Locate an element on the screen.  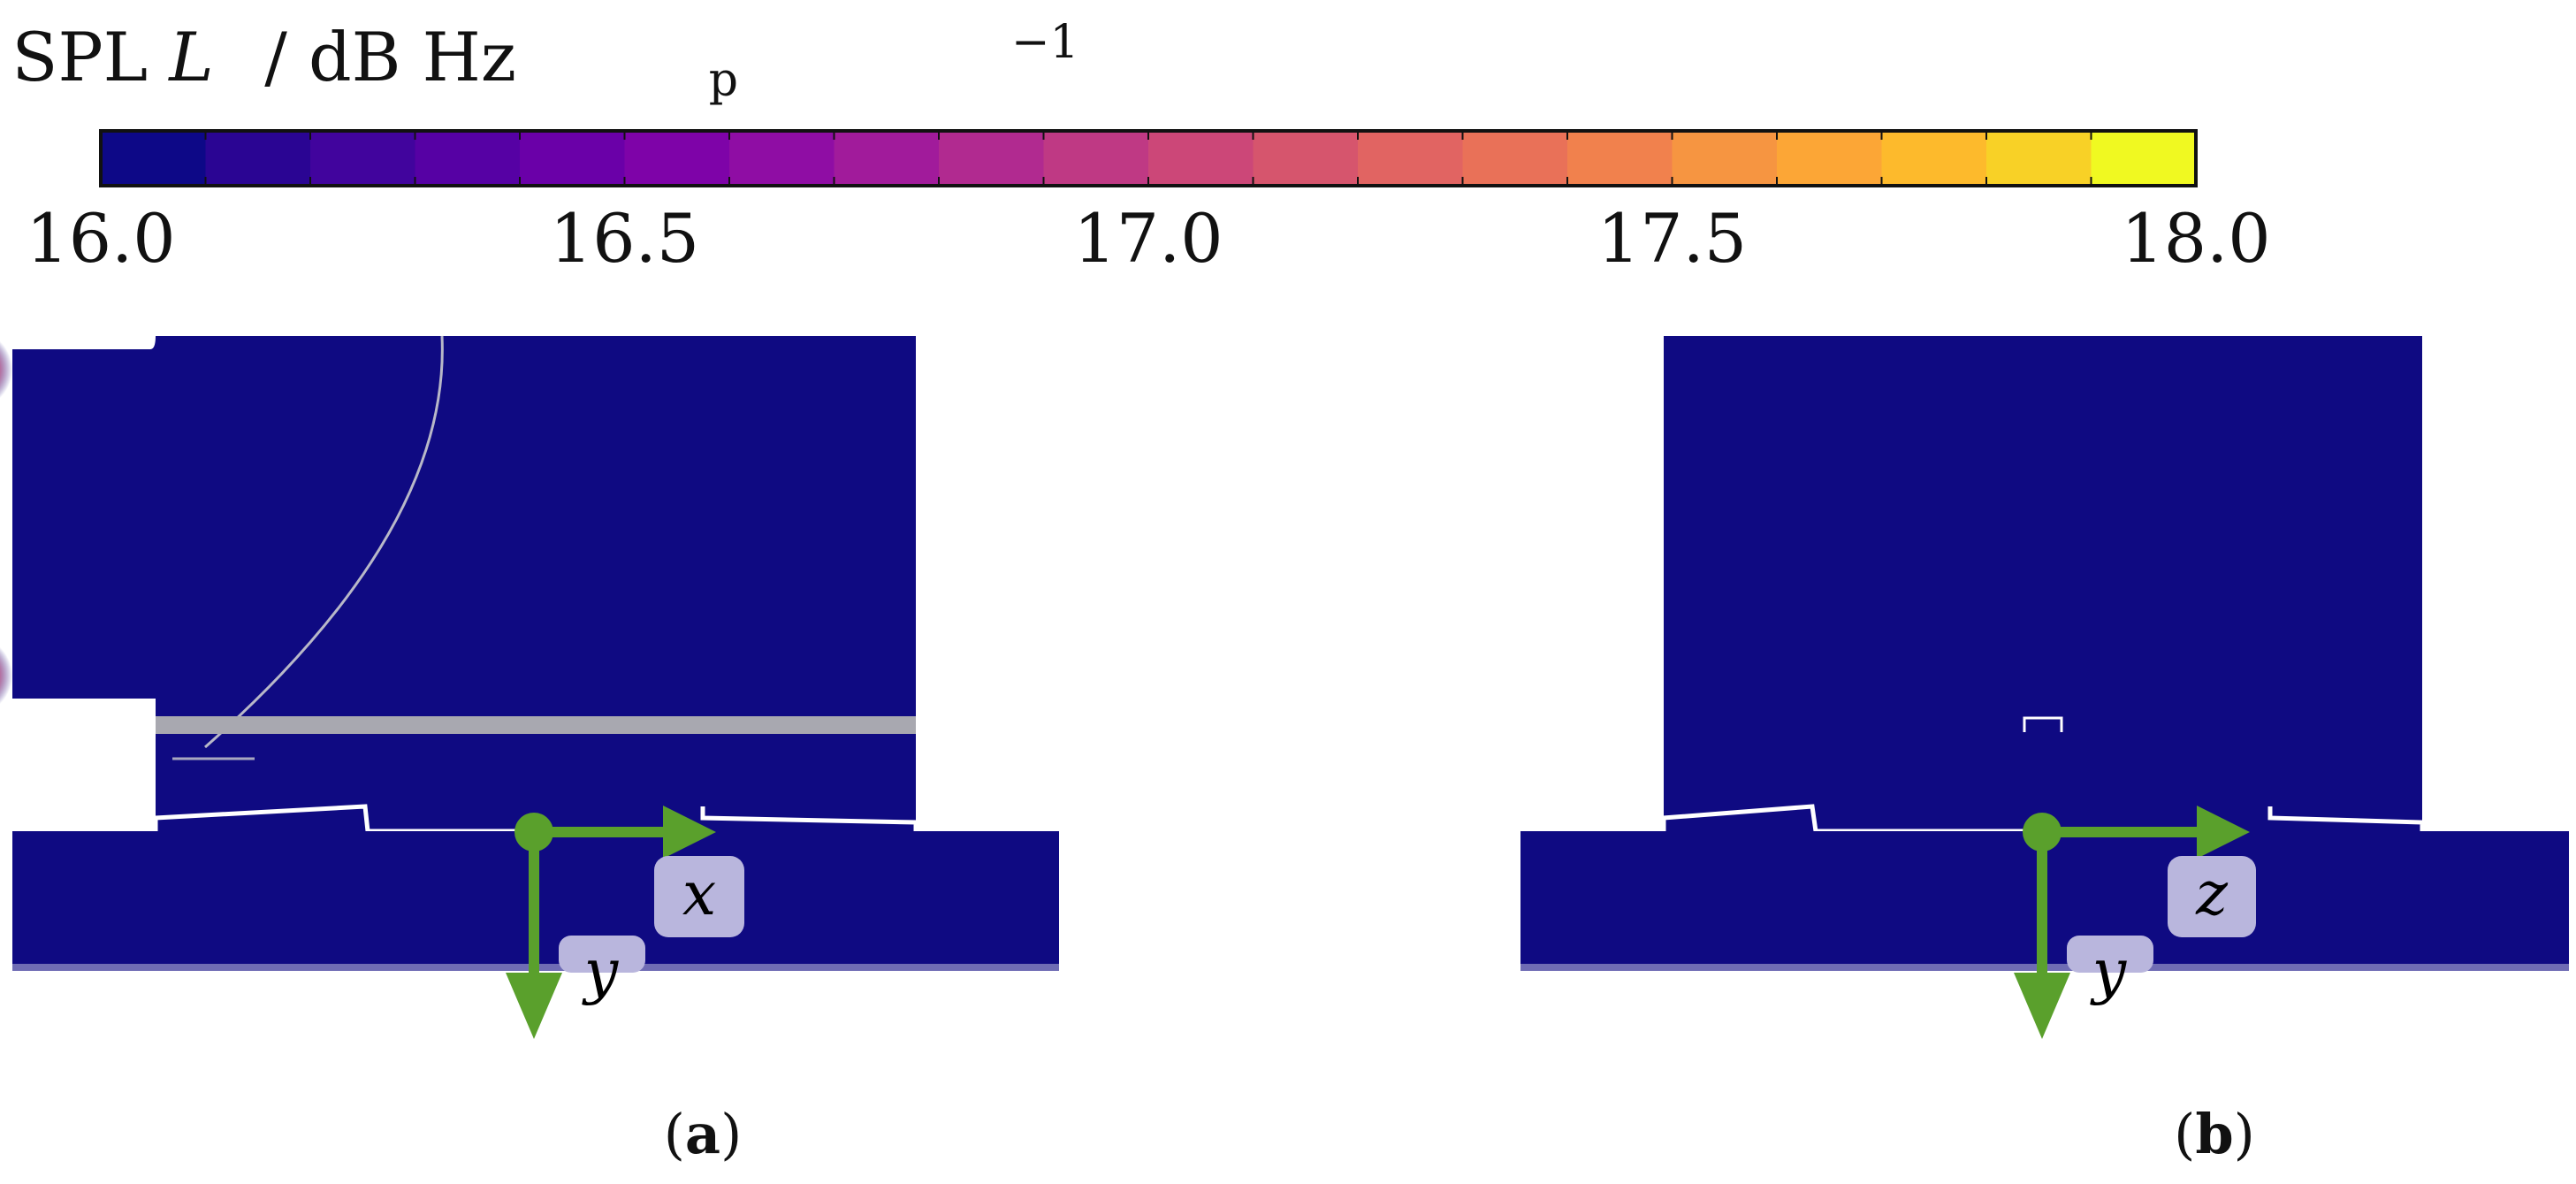
colorbar-tick-label: 17.0 is located at coordinates (1148, 238).